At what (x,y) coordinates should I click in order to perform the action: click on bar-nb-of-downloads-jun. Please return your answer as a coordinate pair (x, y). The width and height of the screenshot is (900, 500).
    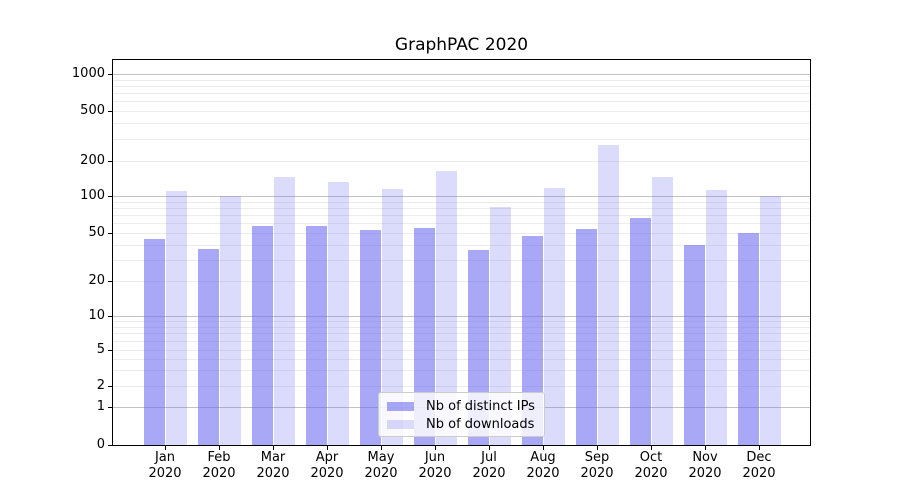
    Looking at the image, I should click on (446, 307).